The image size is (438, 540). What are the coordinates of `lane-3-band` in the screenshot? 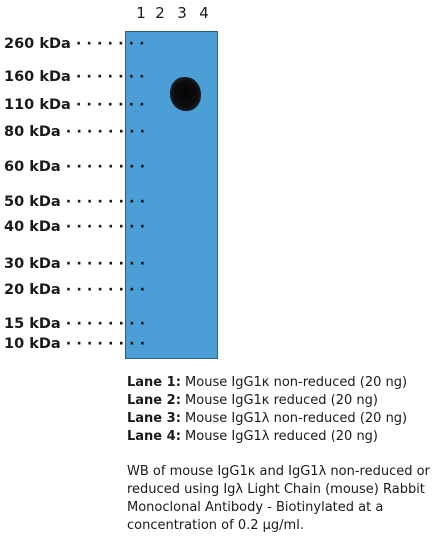 It's located at (185, 94).